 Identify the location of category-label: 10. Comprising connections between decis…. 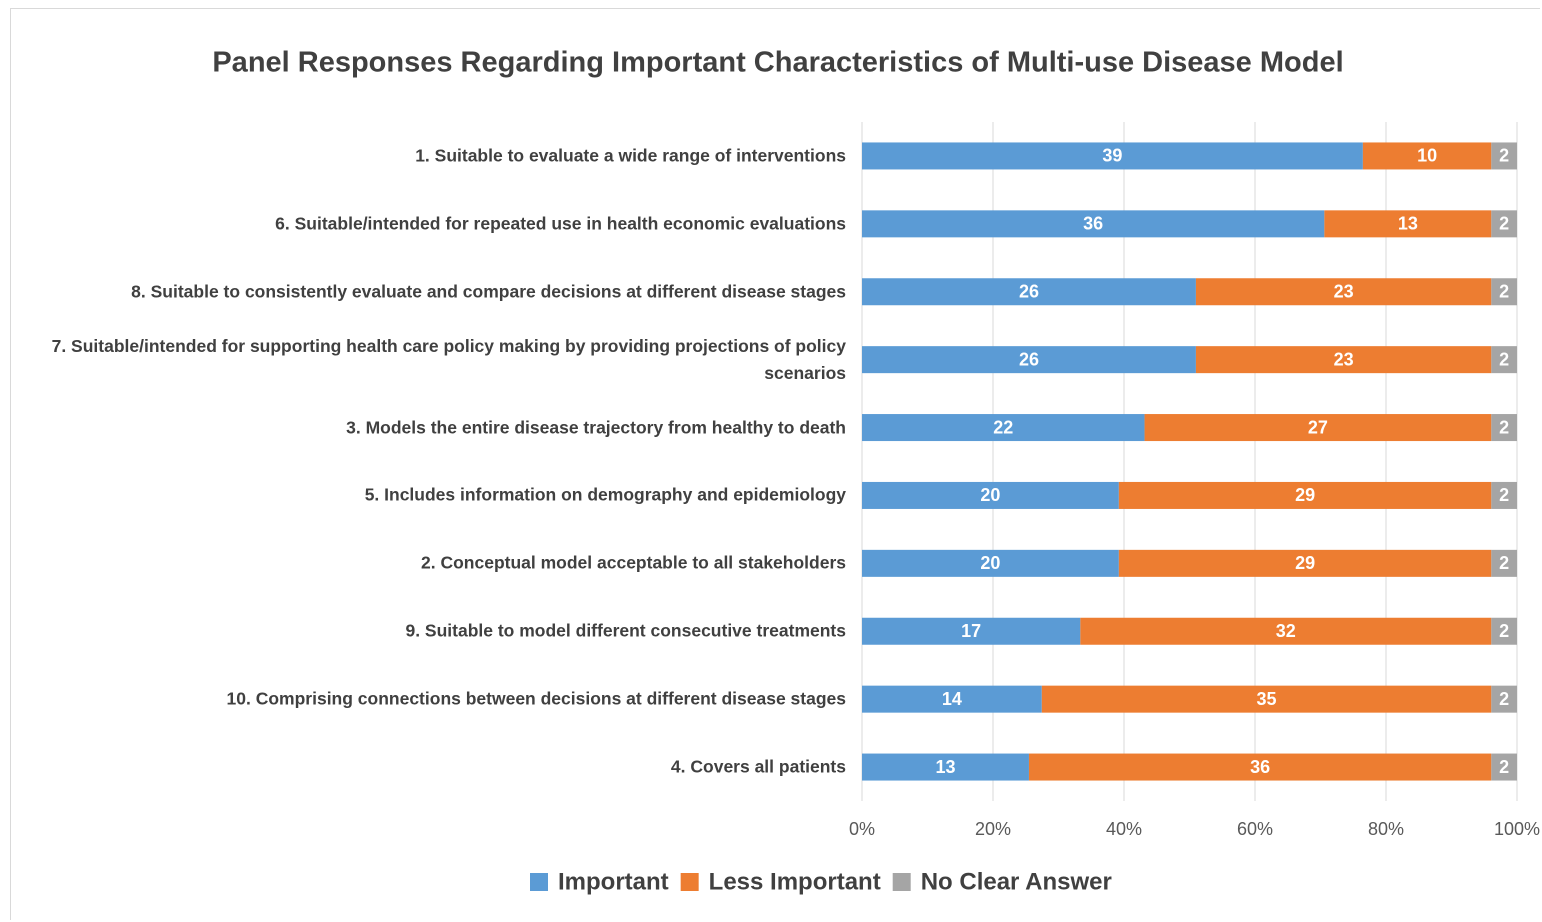
(536, 698).